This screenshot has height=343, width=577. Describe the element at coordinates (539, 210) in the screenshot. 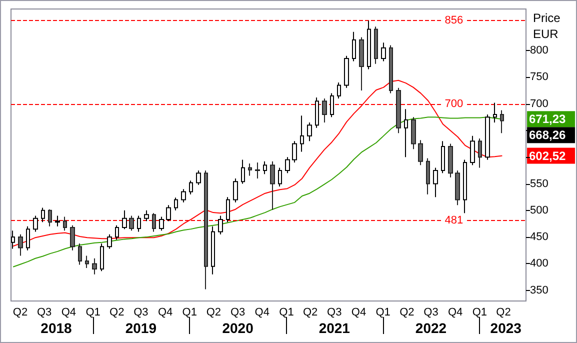

I see `y-tick-label: 500` at that location.